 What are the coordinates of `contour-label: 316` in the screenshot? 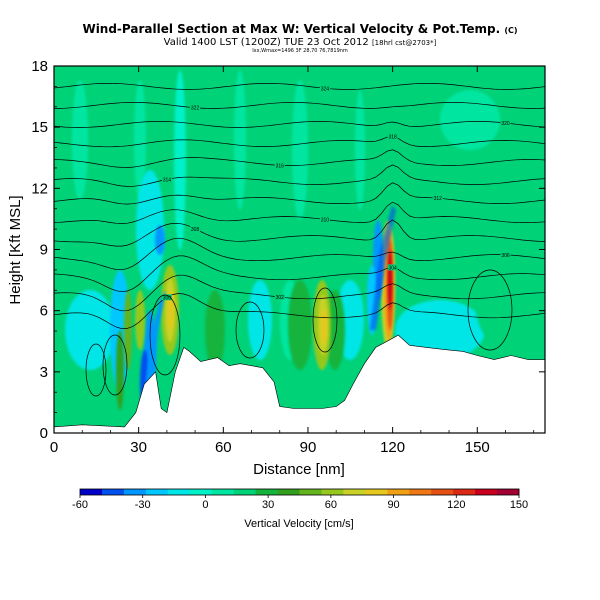 It's located at (280, 166).